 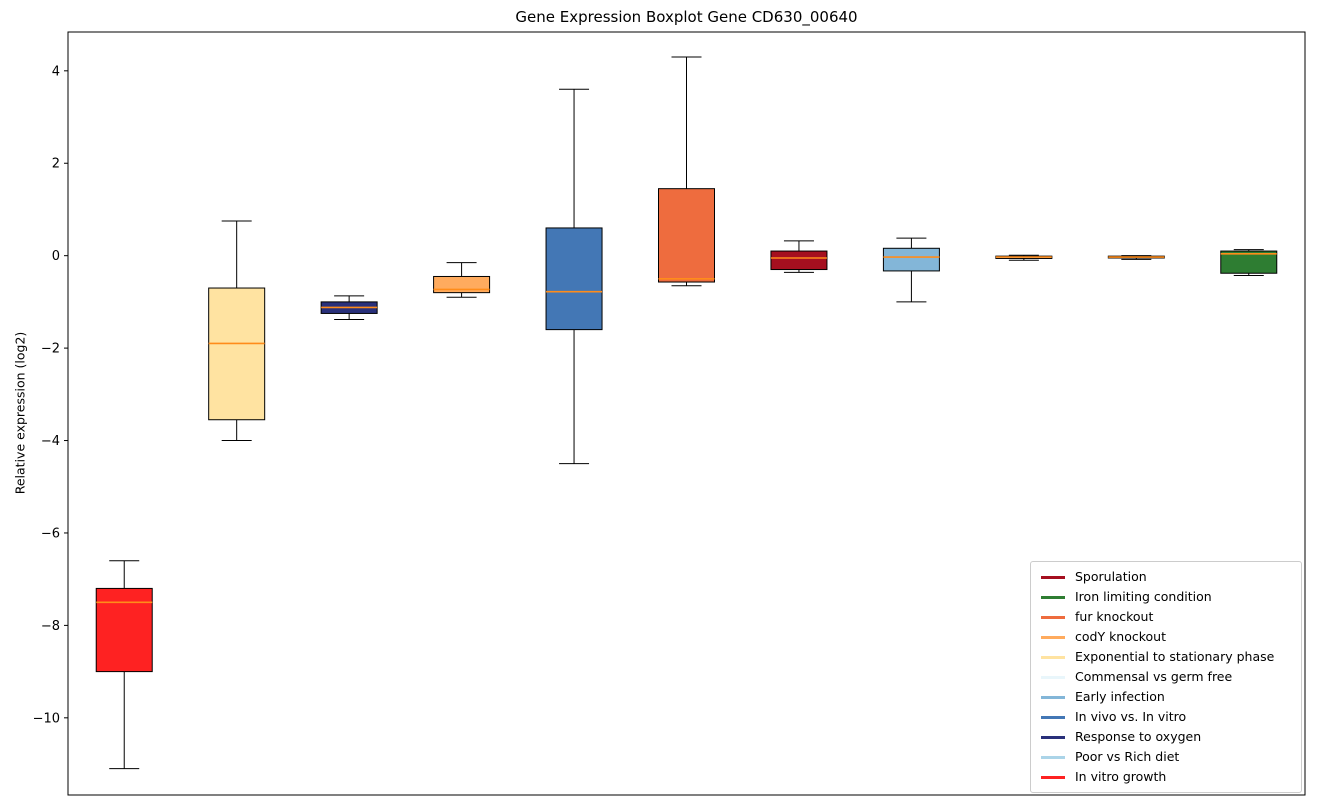 What do you see at coordinates (1143, 597) in the screenshot?
I see `legend-label: Iron limiting condition` at bounding box center [1143, 597].